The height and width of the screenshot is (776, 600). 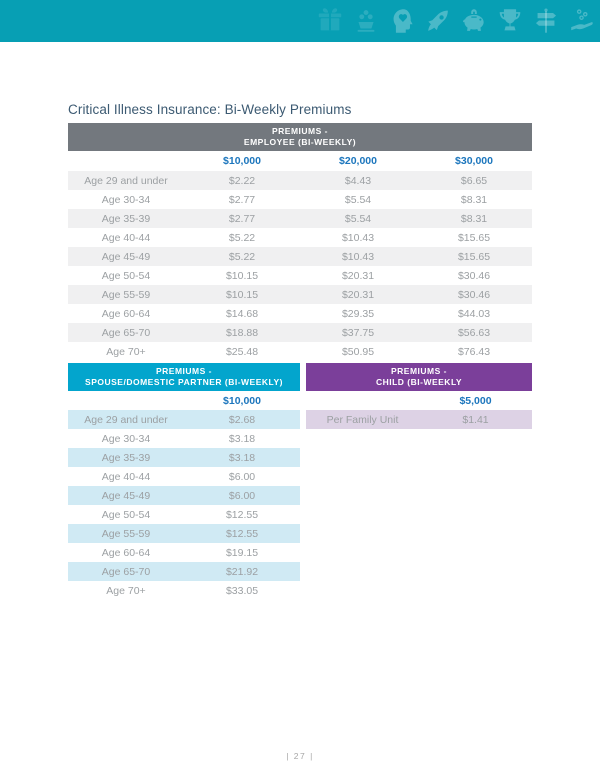 I want to click on hand-coins-icon, so click(x=582, y=20).